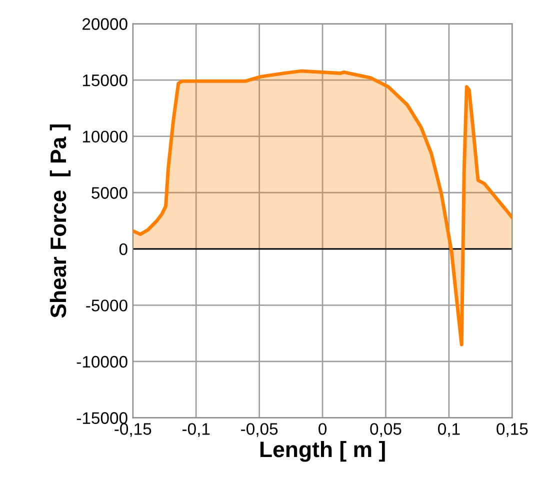 The width and height of the screenshot is (538, 495). What do you see at coordinates (449, 430) in the screenshot?
I see `x-tick-label: 0,1` at bounding box center [449, 430].